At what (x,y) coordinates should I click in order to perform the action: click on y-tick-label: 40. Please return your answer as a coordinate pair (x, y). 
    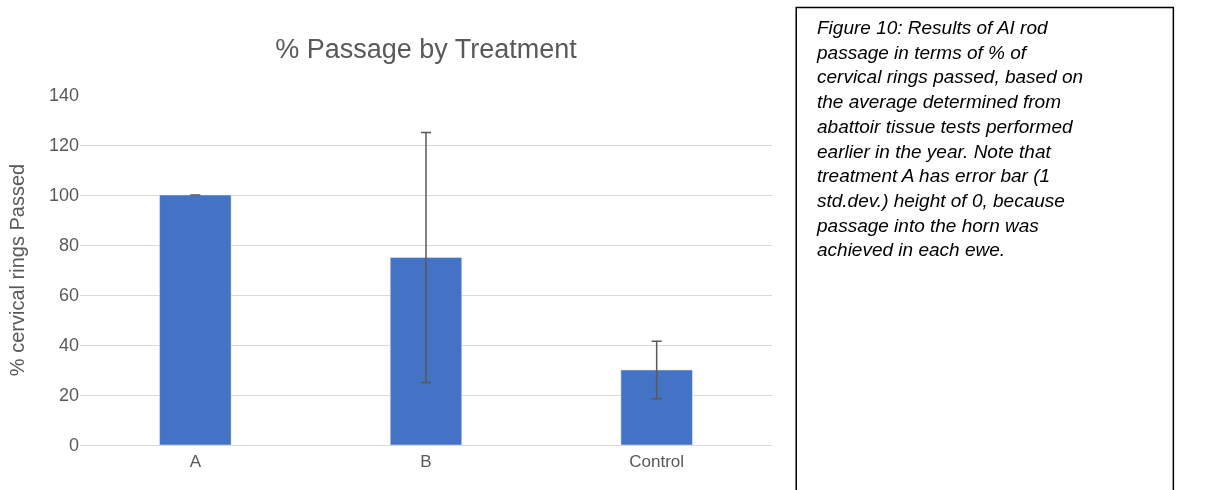
    Looking at the image, I should click on (68, 345).